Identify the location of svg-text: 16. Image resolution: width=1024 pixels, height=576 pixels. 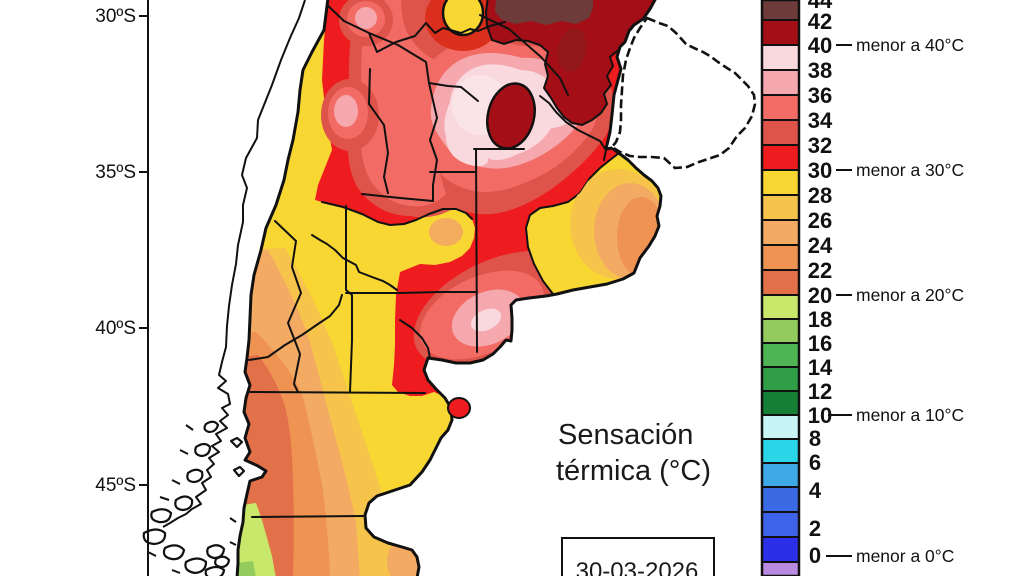
(820, 343).